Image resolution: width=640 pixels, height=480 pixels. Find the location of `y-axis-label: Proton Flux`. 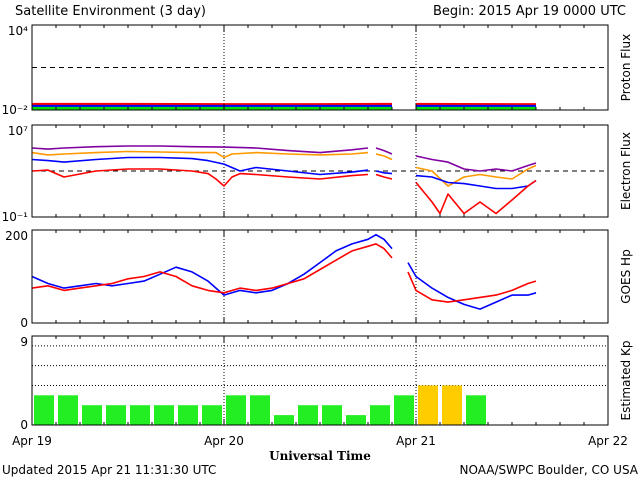

y-axis-label: Proton Flux is located at coordinates (626, 67).